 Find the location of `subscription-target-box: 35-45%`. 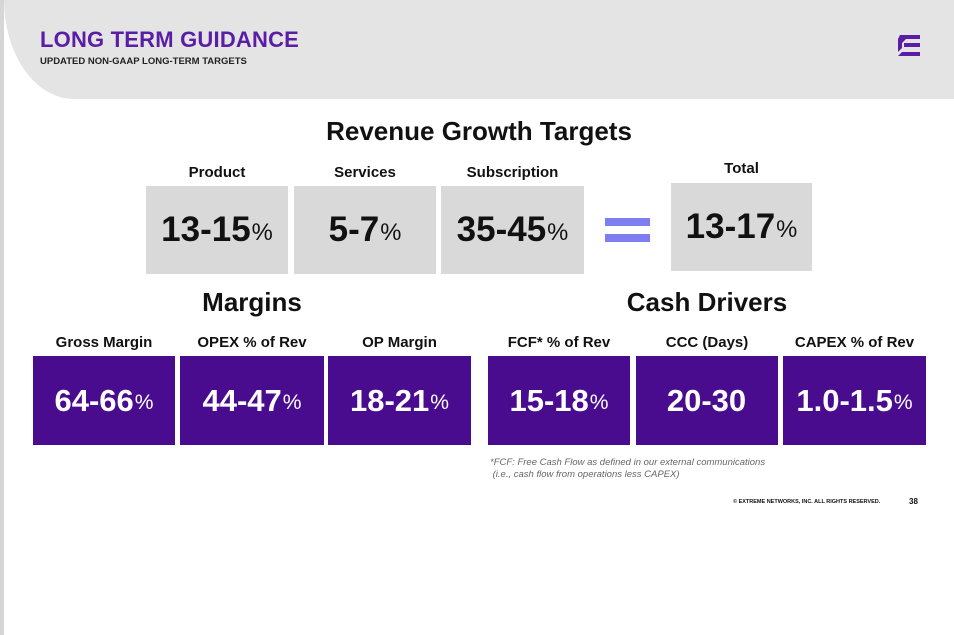

subscription-target-box: 35-45% is located at coordinates (512, 230).